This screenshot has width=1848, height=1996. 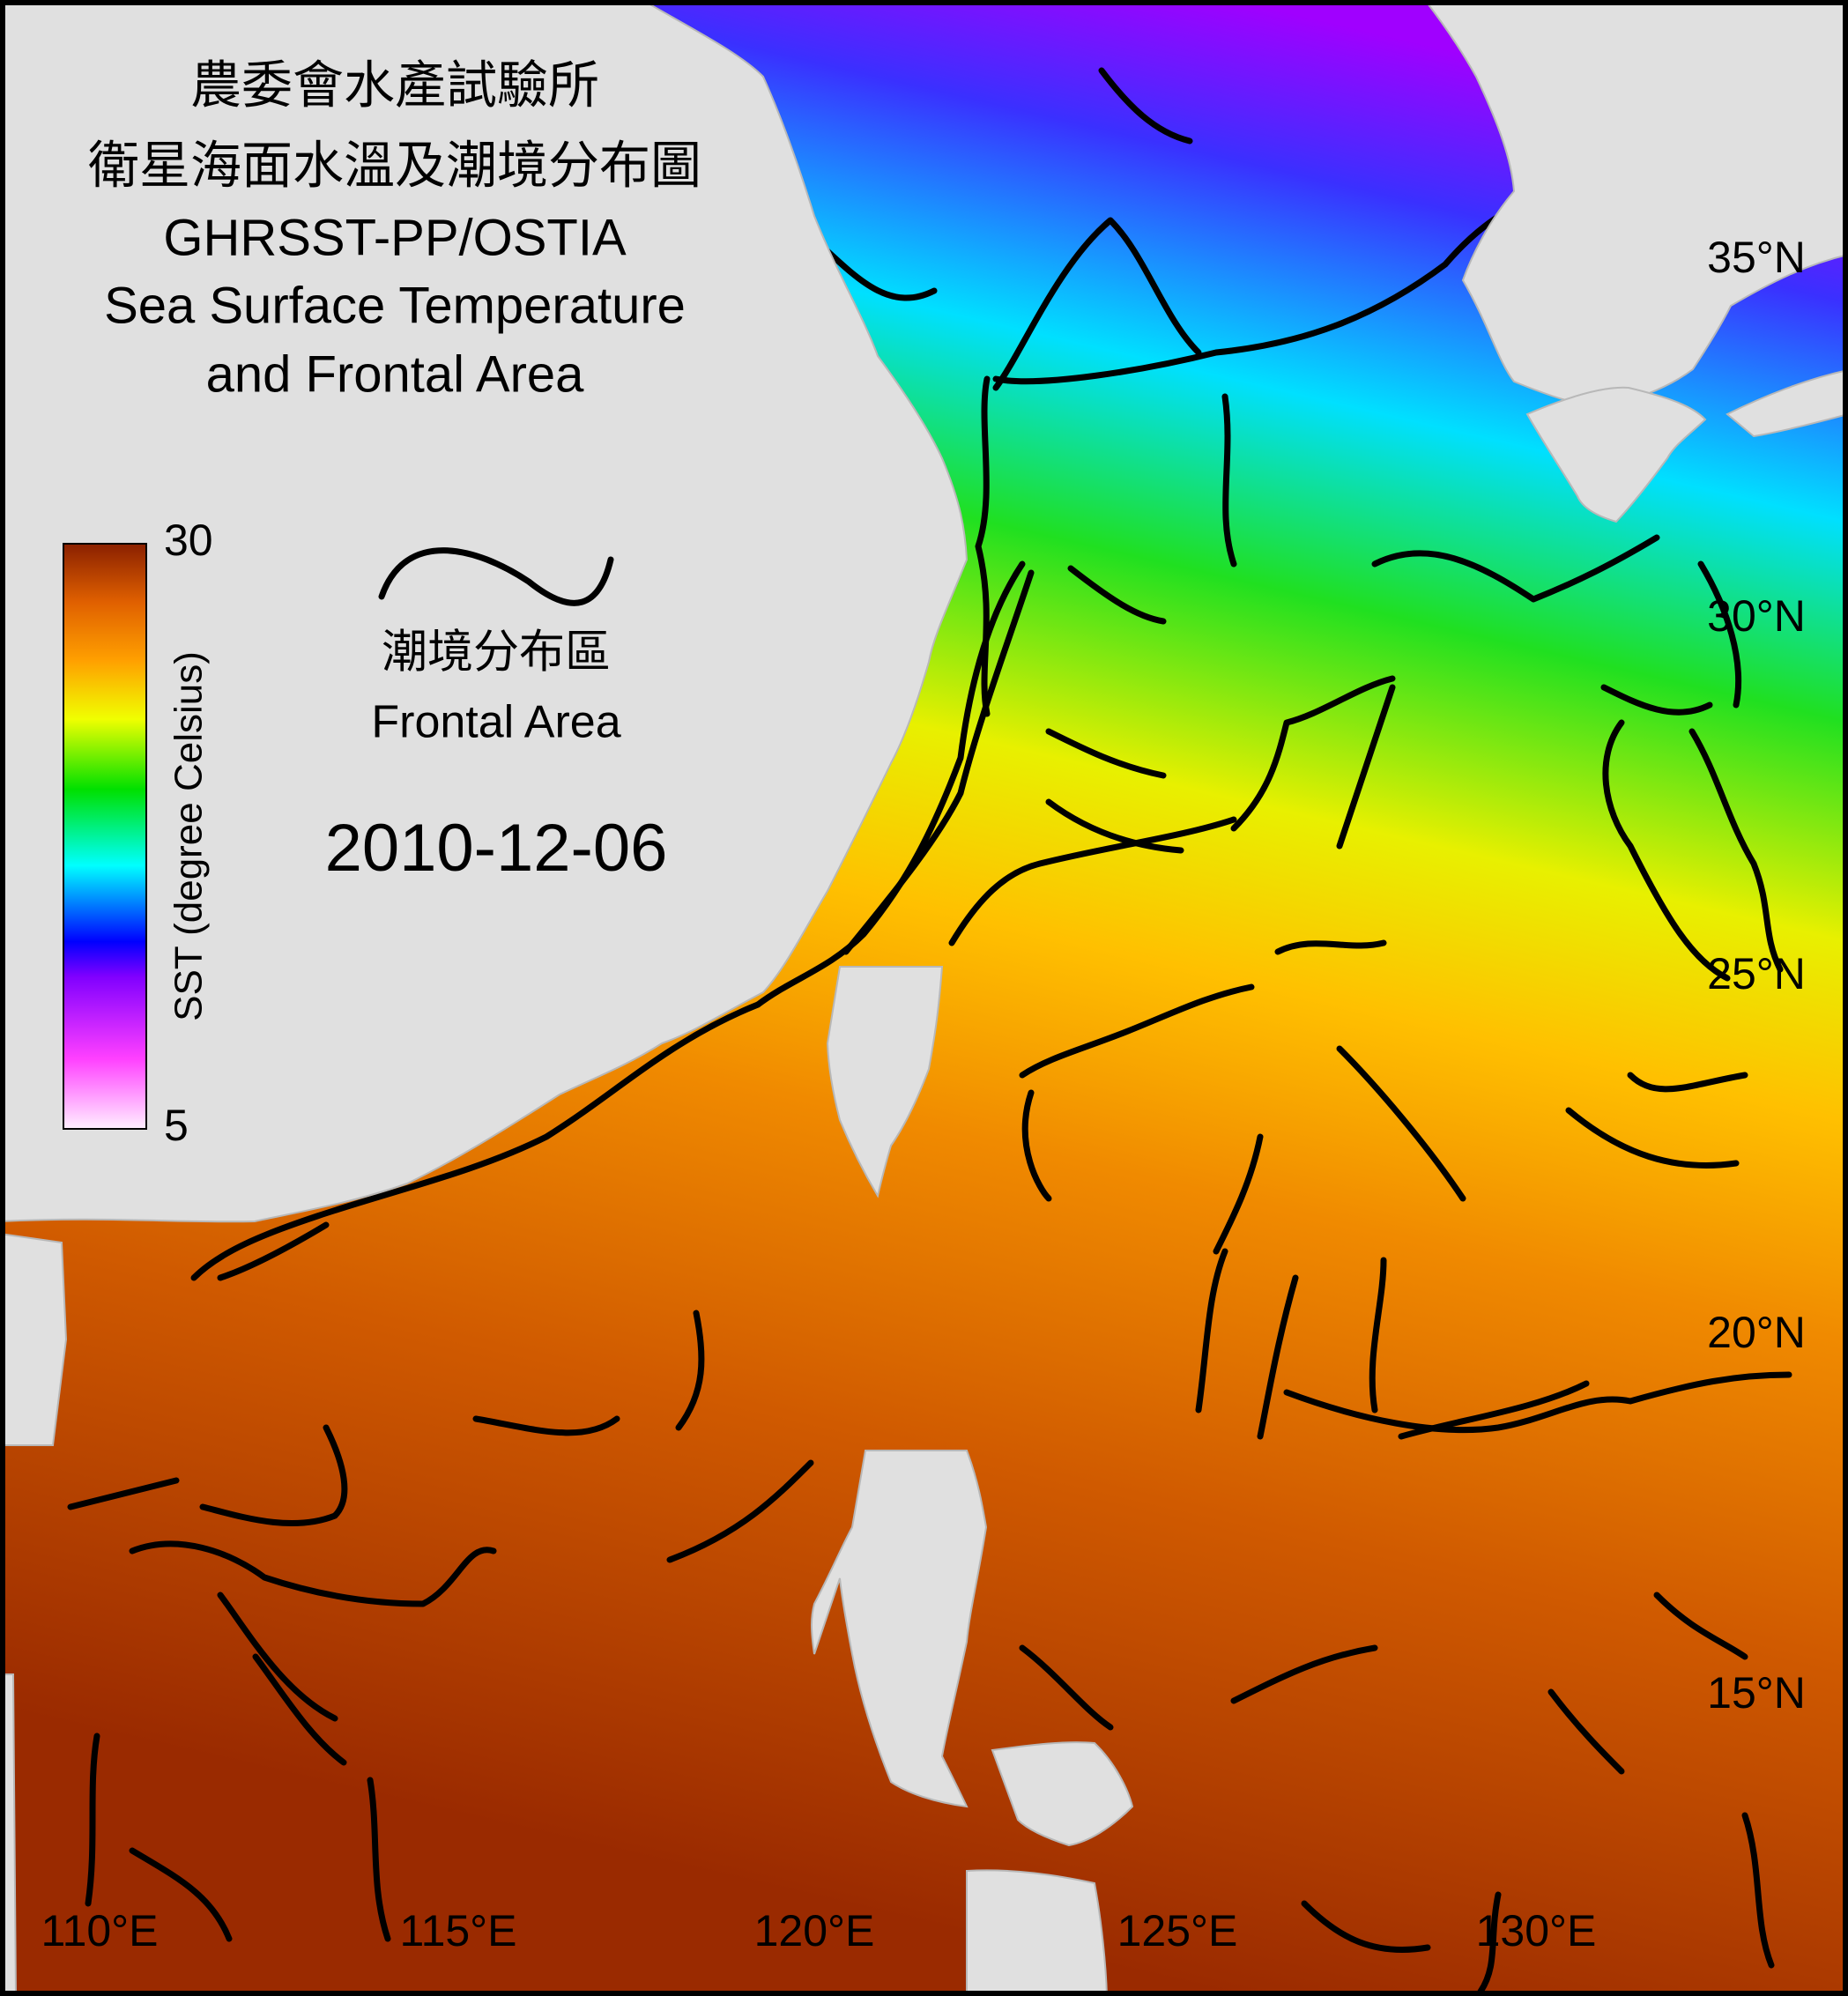 What do you see at coordinates (395, 85) in the screenshot?
I see `title-line: 農委會水產試驗所` at bounding box center [395, 85].